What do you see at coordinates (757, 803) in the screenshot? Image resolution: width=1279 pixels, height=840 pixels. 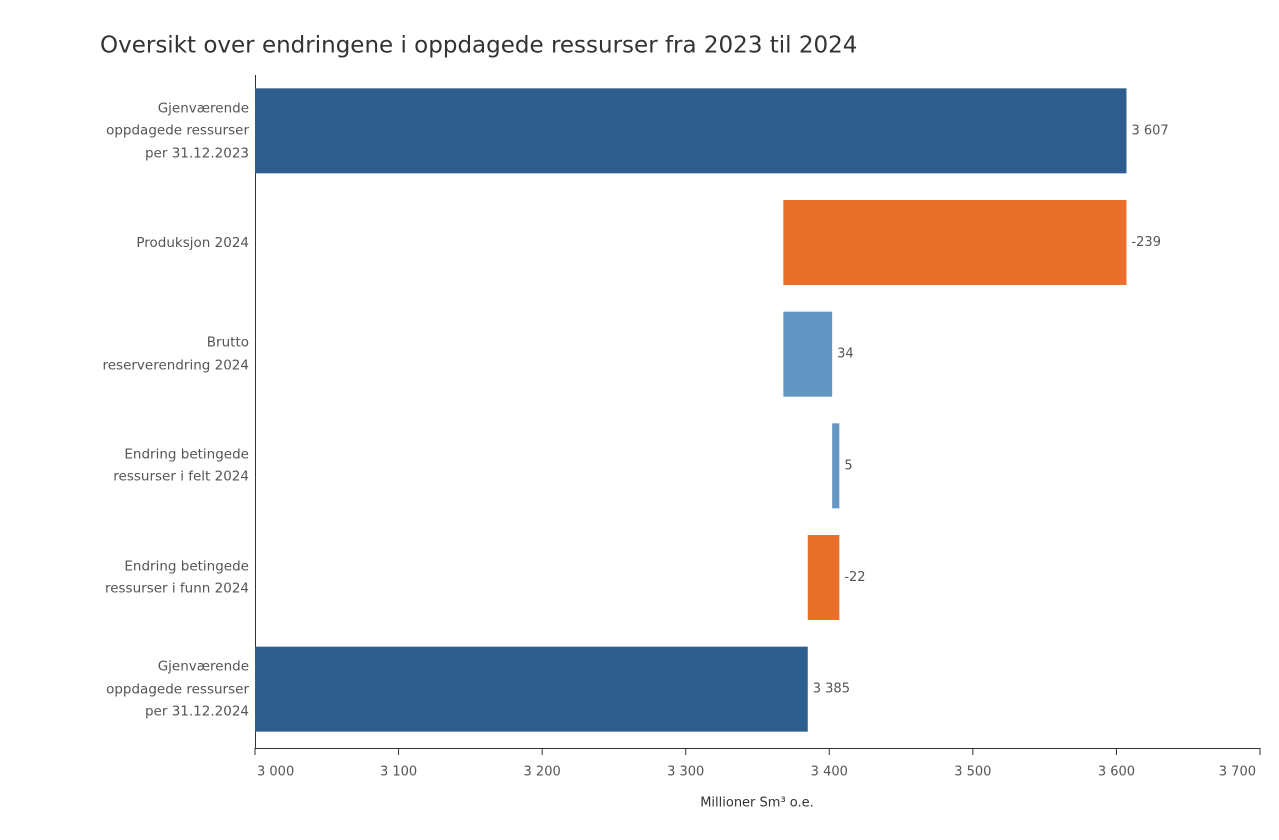 I see `x-axis-label: Millioner Sm³ o.e.` at bounding box center [757, 803].